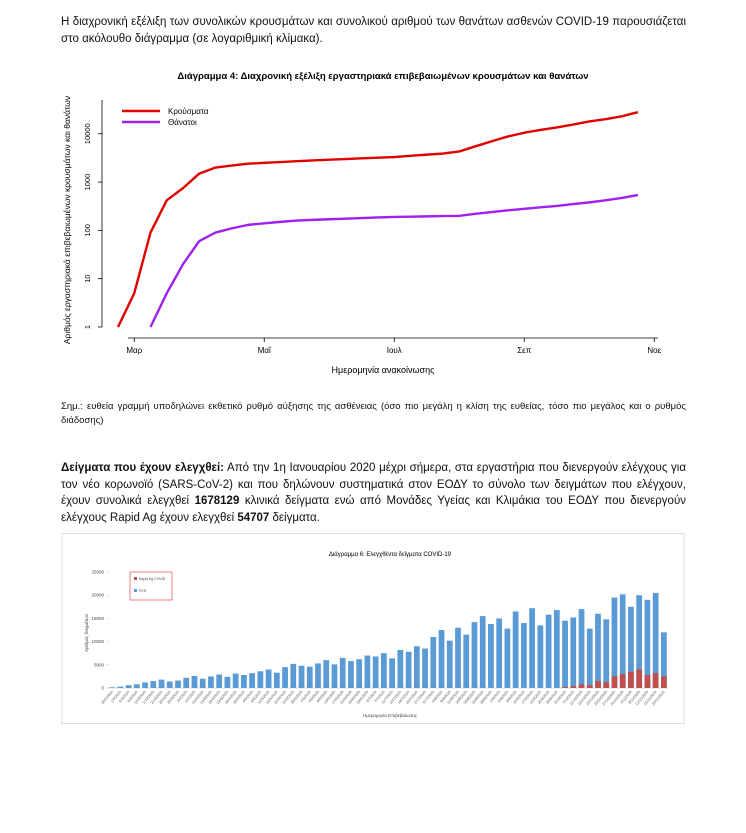 The width and height of the screenshot is (746, 833). Describe the element at coordinates (97, 572) in the screenshot. I see `y-tick-label: 25000` at that location.